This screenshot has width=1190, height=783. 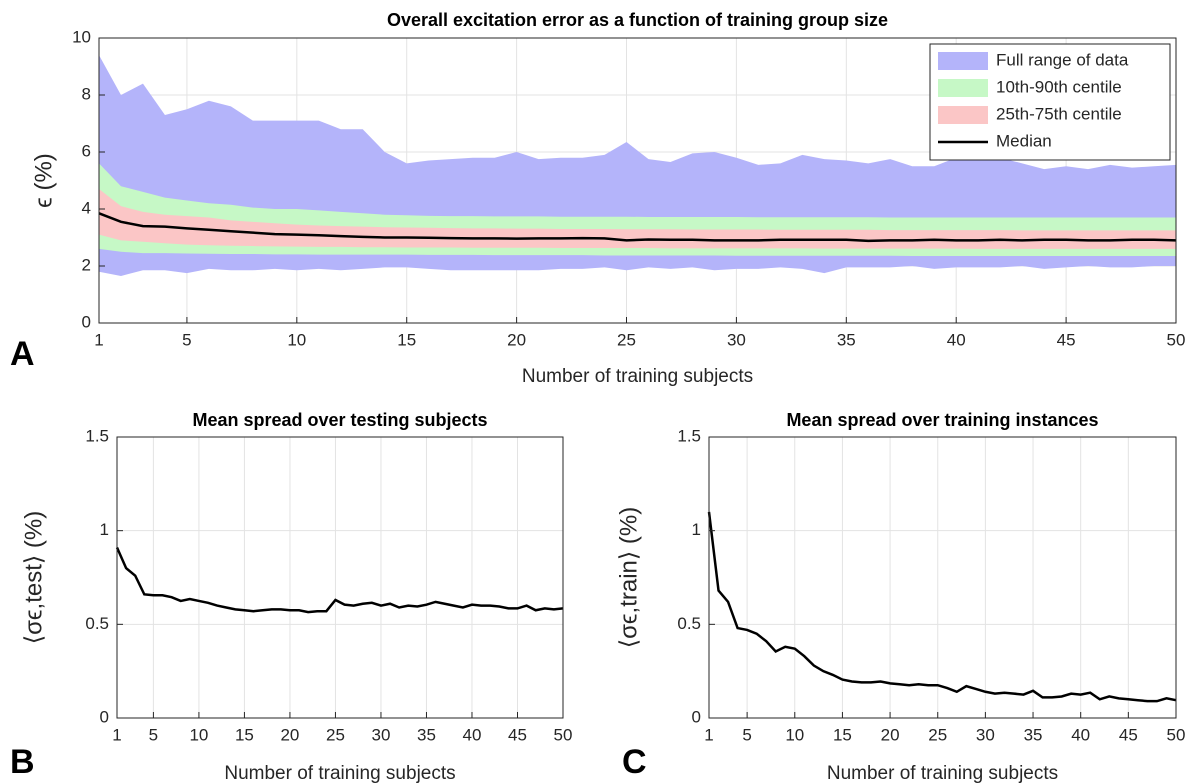 What do you see at coordinates (22, 762) in the screenshot?
I see `panel-letter: B` at bounding box center [22, 762].